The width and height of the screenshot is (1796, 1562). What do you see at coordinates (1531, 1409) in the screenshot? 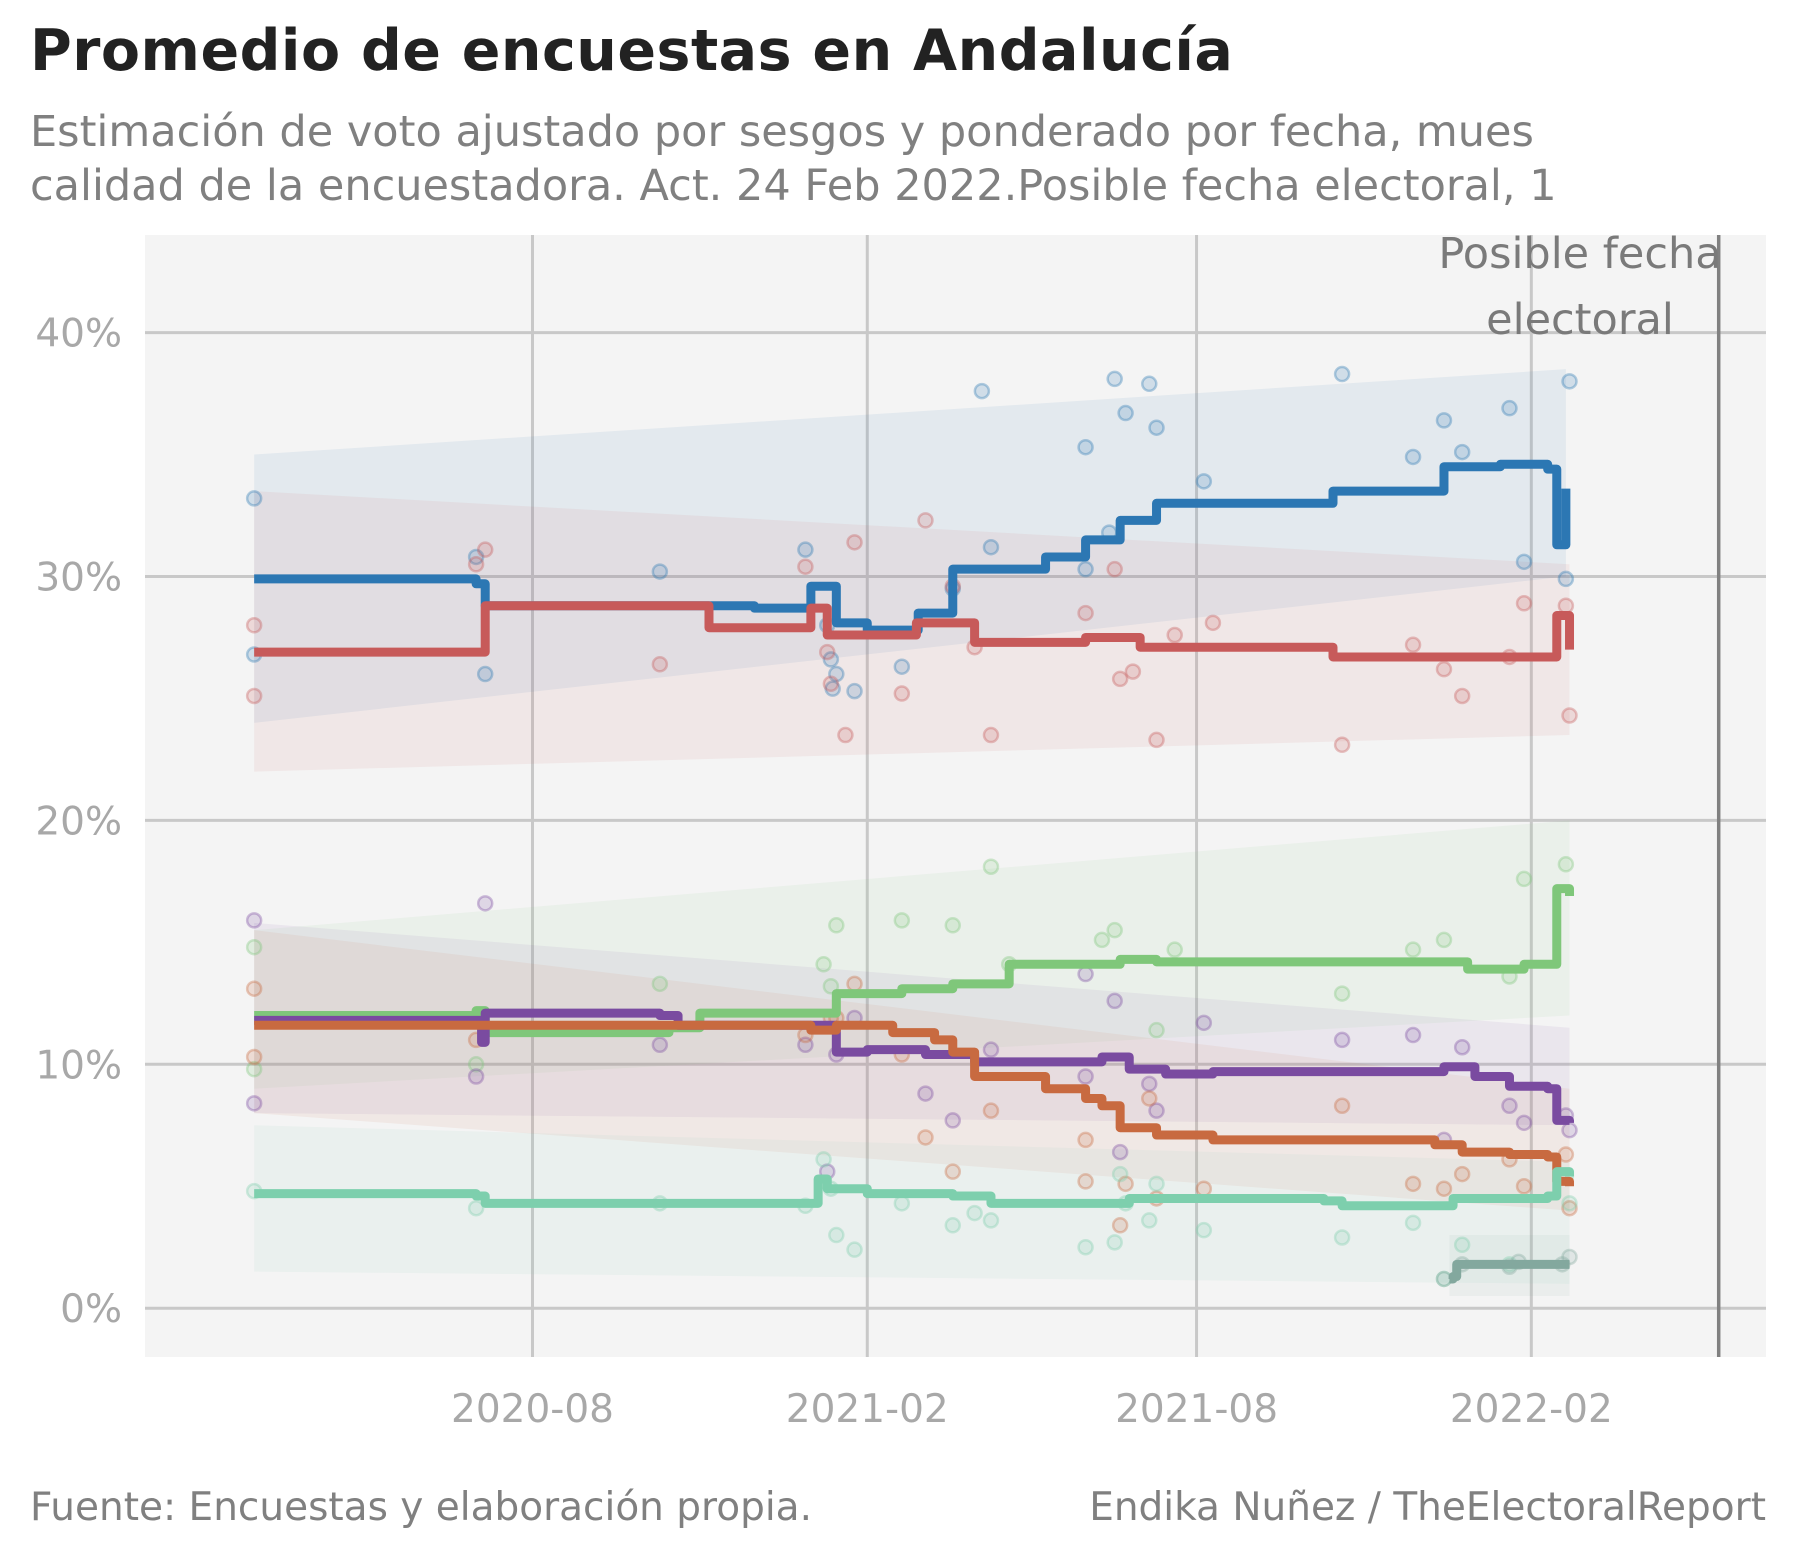
I see `x-tick-label: 2022-02` at bounding box center [1531, 1409].